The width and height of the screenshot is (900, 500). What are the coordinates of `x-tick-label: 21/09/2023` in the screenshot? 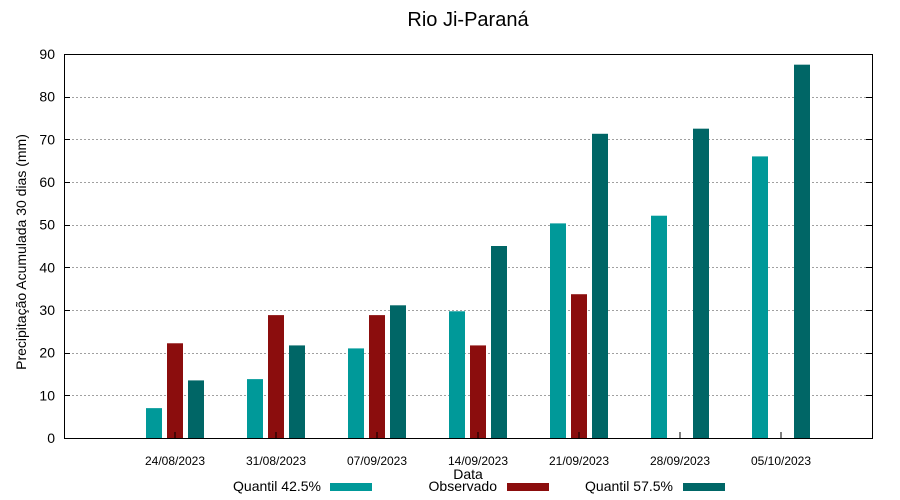 It's located at (579, 461).